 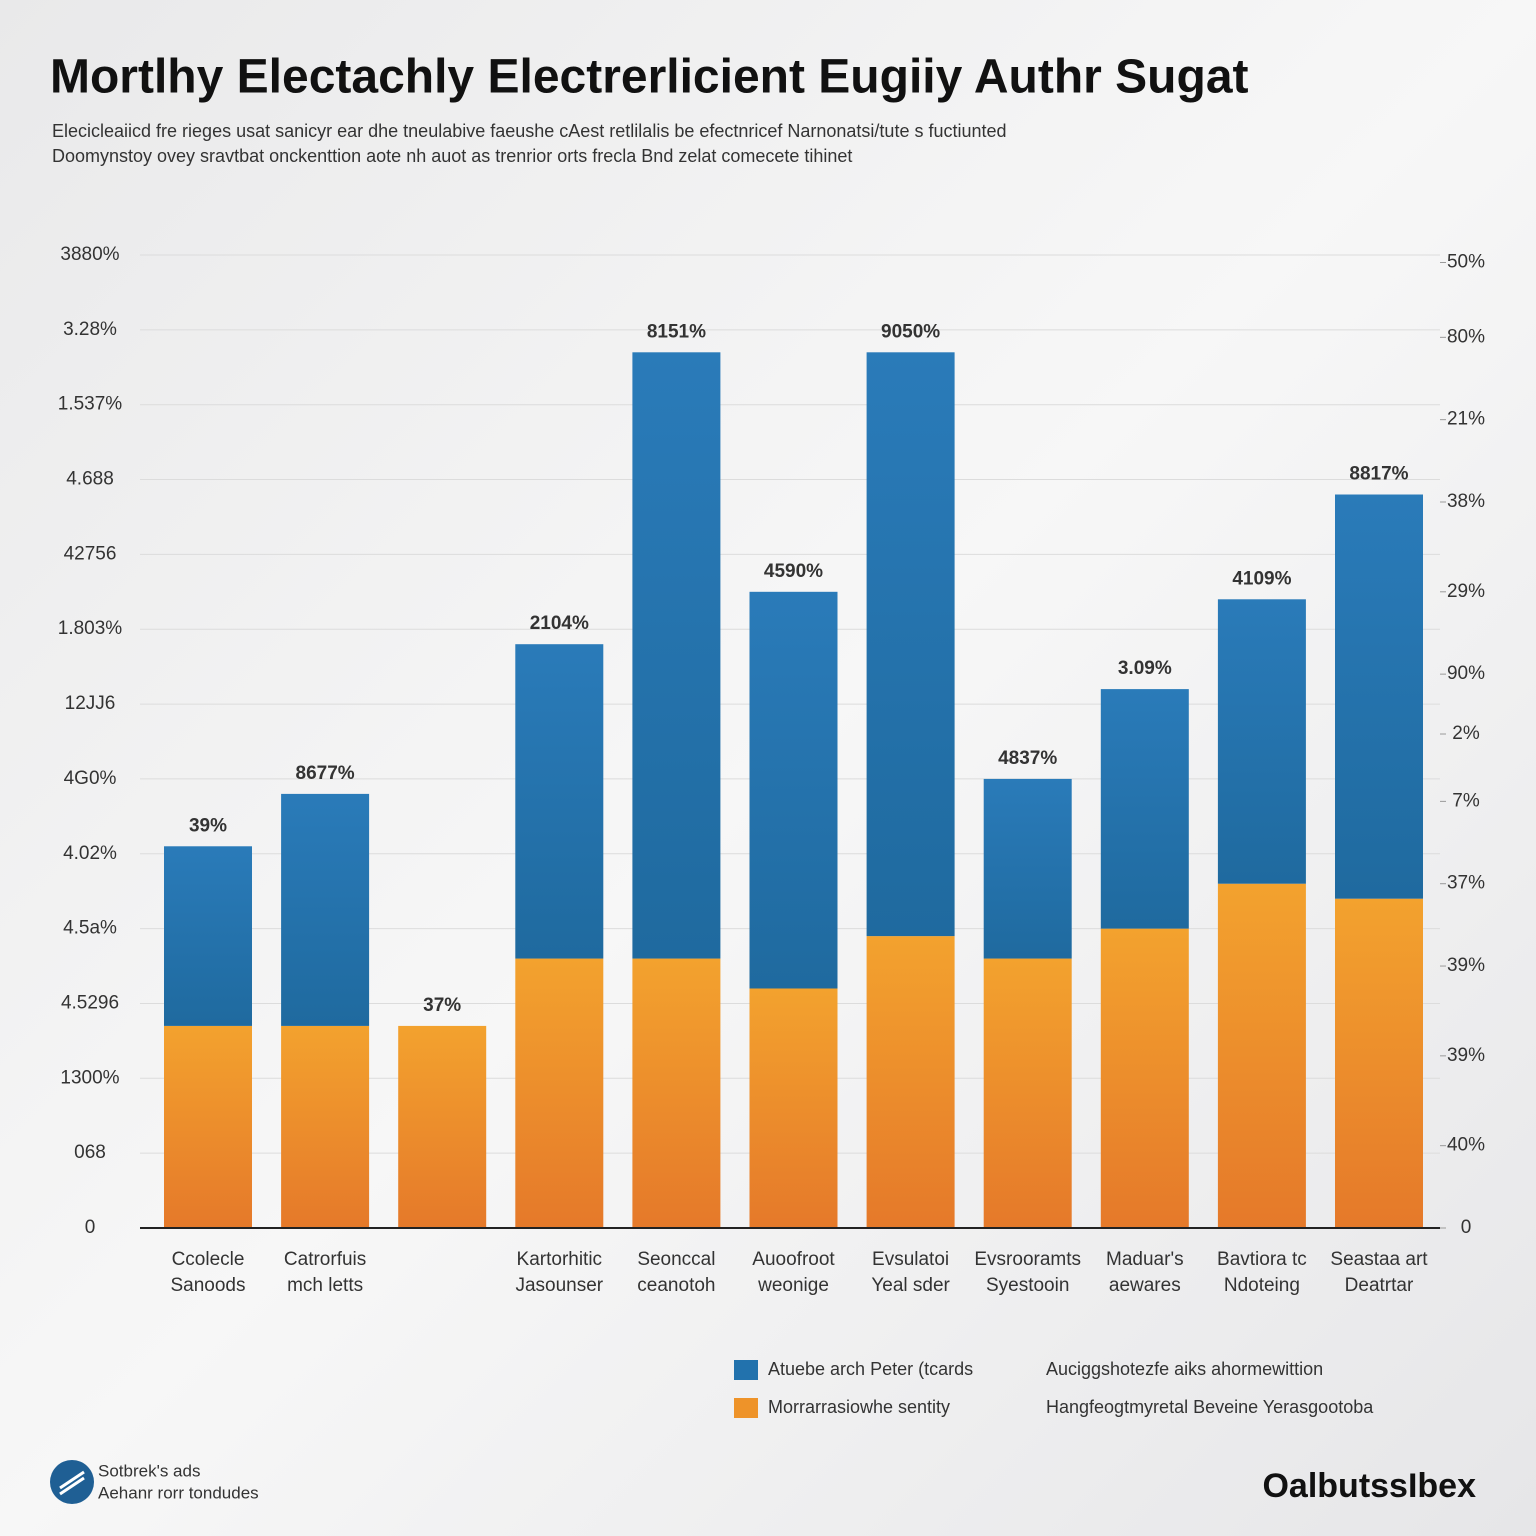 What do you see at coordinates (1466, 673) in the screenshot?
I see `y2-tick-label: 90%` at bounding box center [1466, 673].